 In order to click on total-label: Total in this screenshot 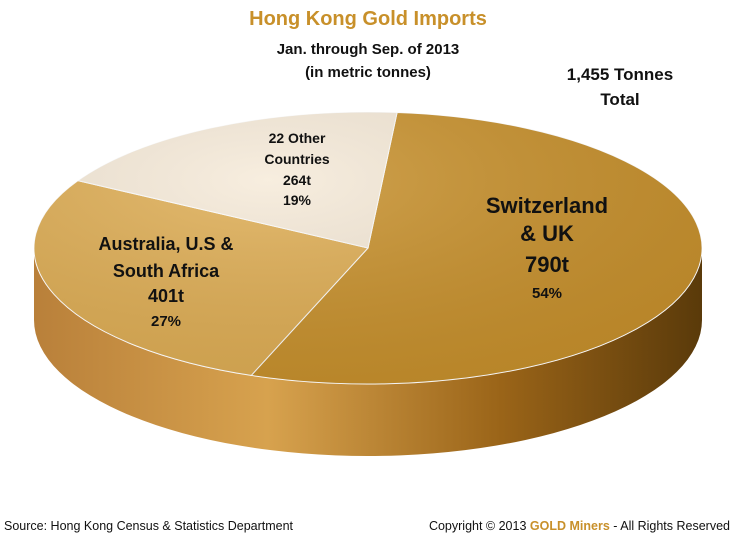, I will do `click(620, 99)`.